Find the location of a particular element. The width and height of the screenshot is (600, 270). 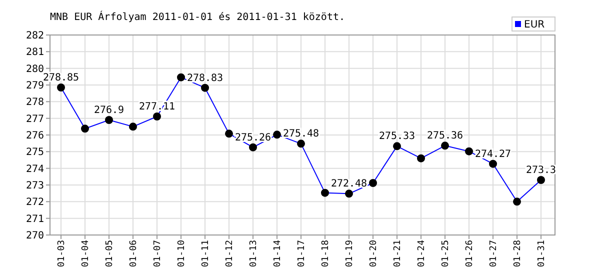

x-tick-label: 01-24 is located at coordinates (422, 254).